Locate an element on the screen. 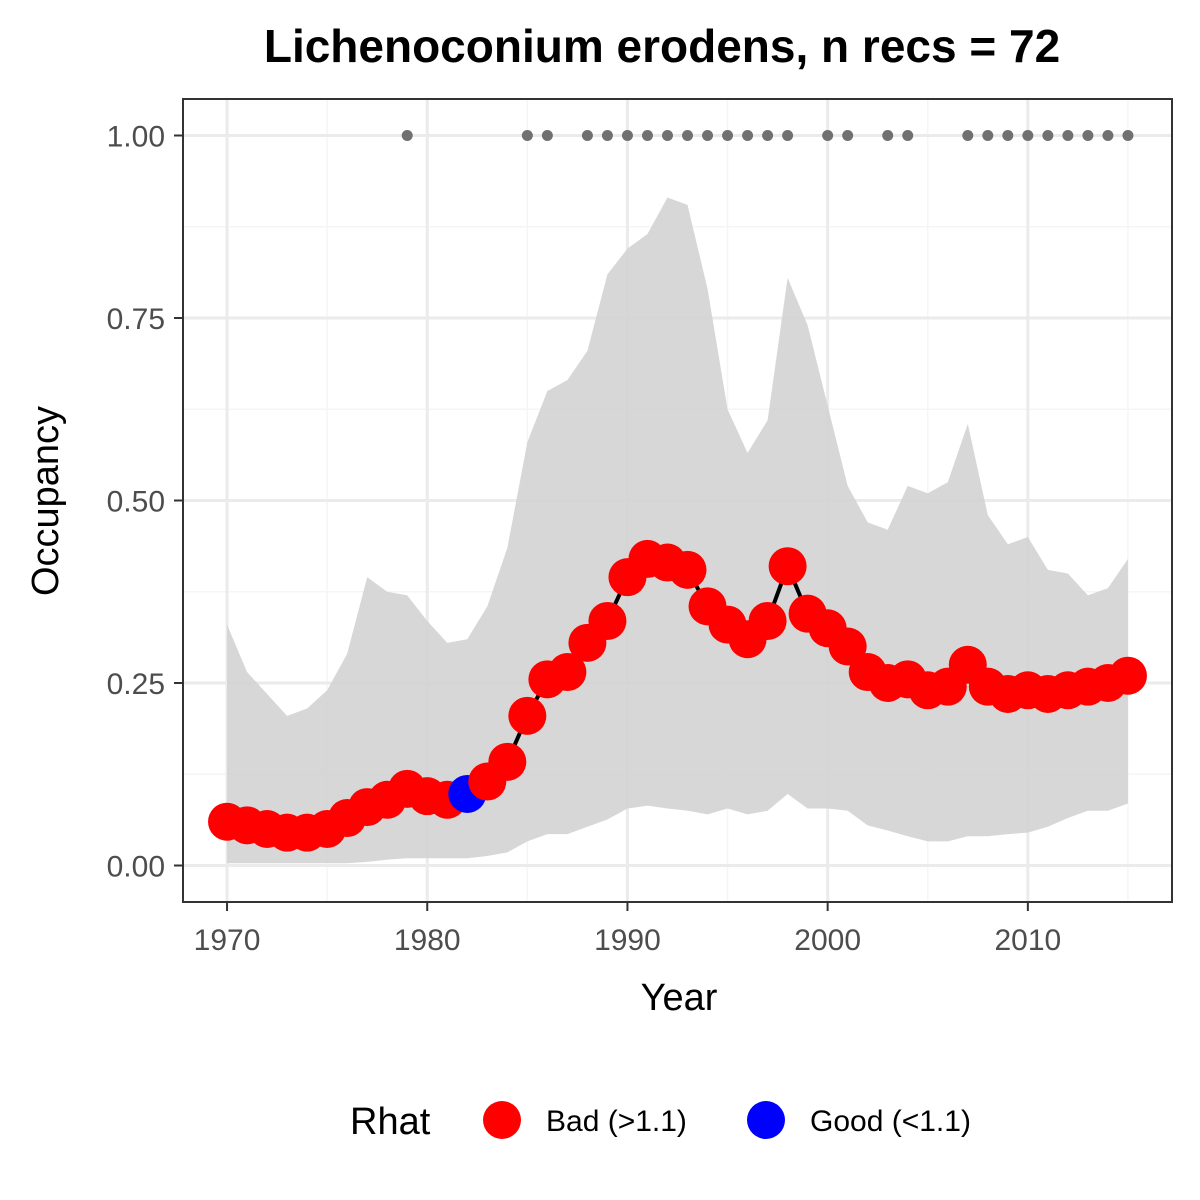  record-point-1988 is located at coordinates (587, 135).